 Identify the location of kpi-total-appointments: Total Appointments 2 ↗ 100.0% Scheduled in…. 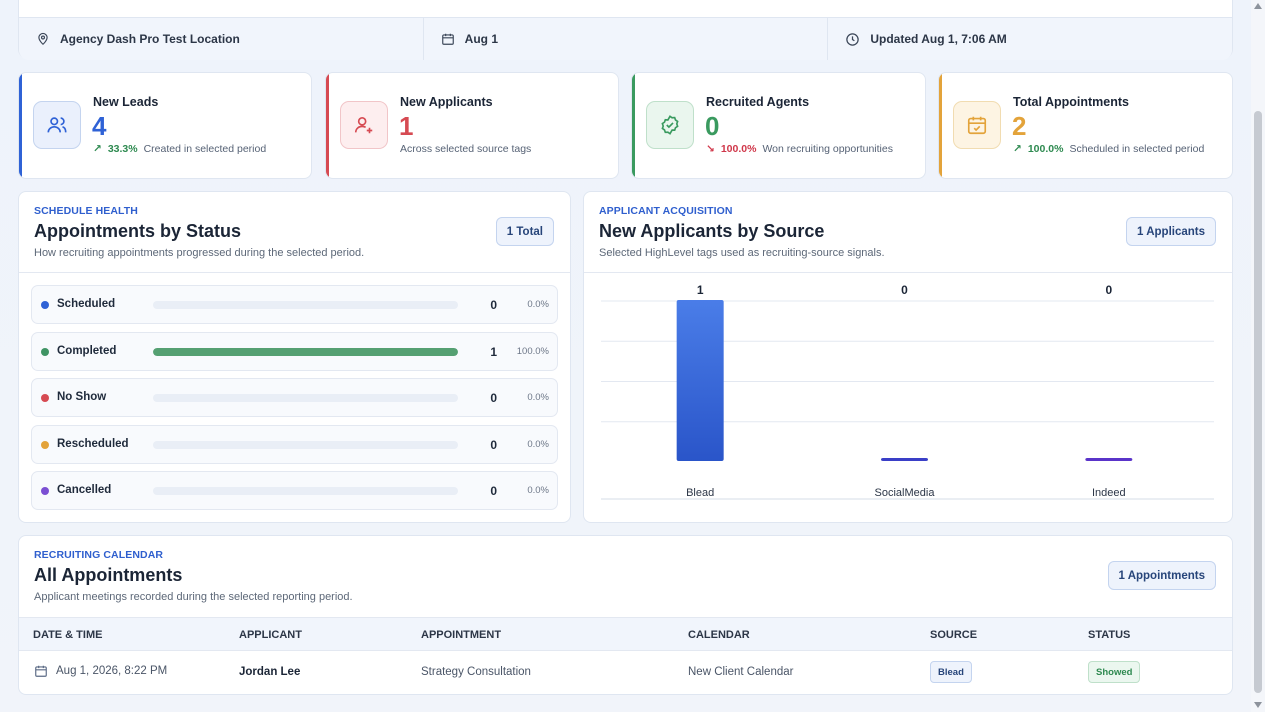
(1085, 125).